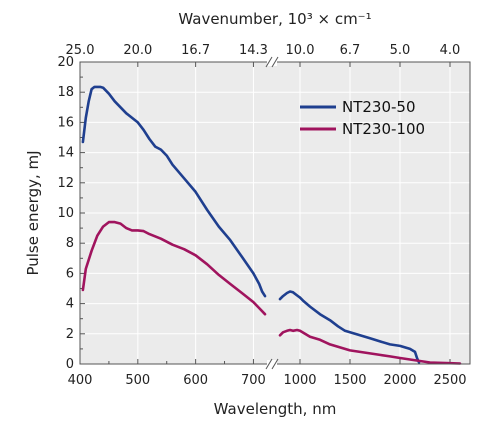 Image resolution: width=500 pixels, height=430 pixels. Describe the element at coordinates (65, 213) in the screenshot. I see `y-tick-label: 10` at that location.